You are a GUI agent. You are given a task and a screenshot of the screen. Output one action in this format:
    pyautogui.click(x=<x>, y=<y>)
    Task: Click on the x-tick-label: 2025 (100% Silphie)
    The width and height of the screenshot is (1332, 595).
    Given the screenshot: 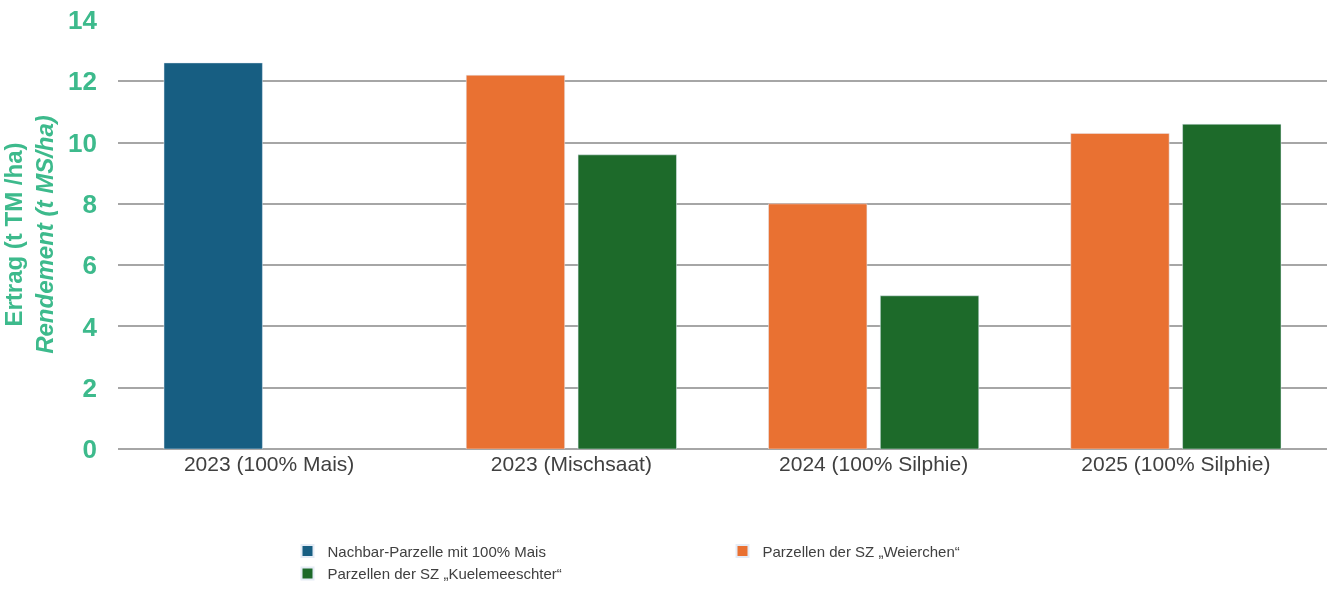 What is the action you would take?
    pyautogui.click(x=1176, y=463)
    